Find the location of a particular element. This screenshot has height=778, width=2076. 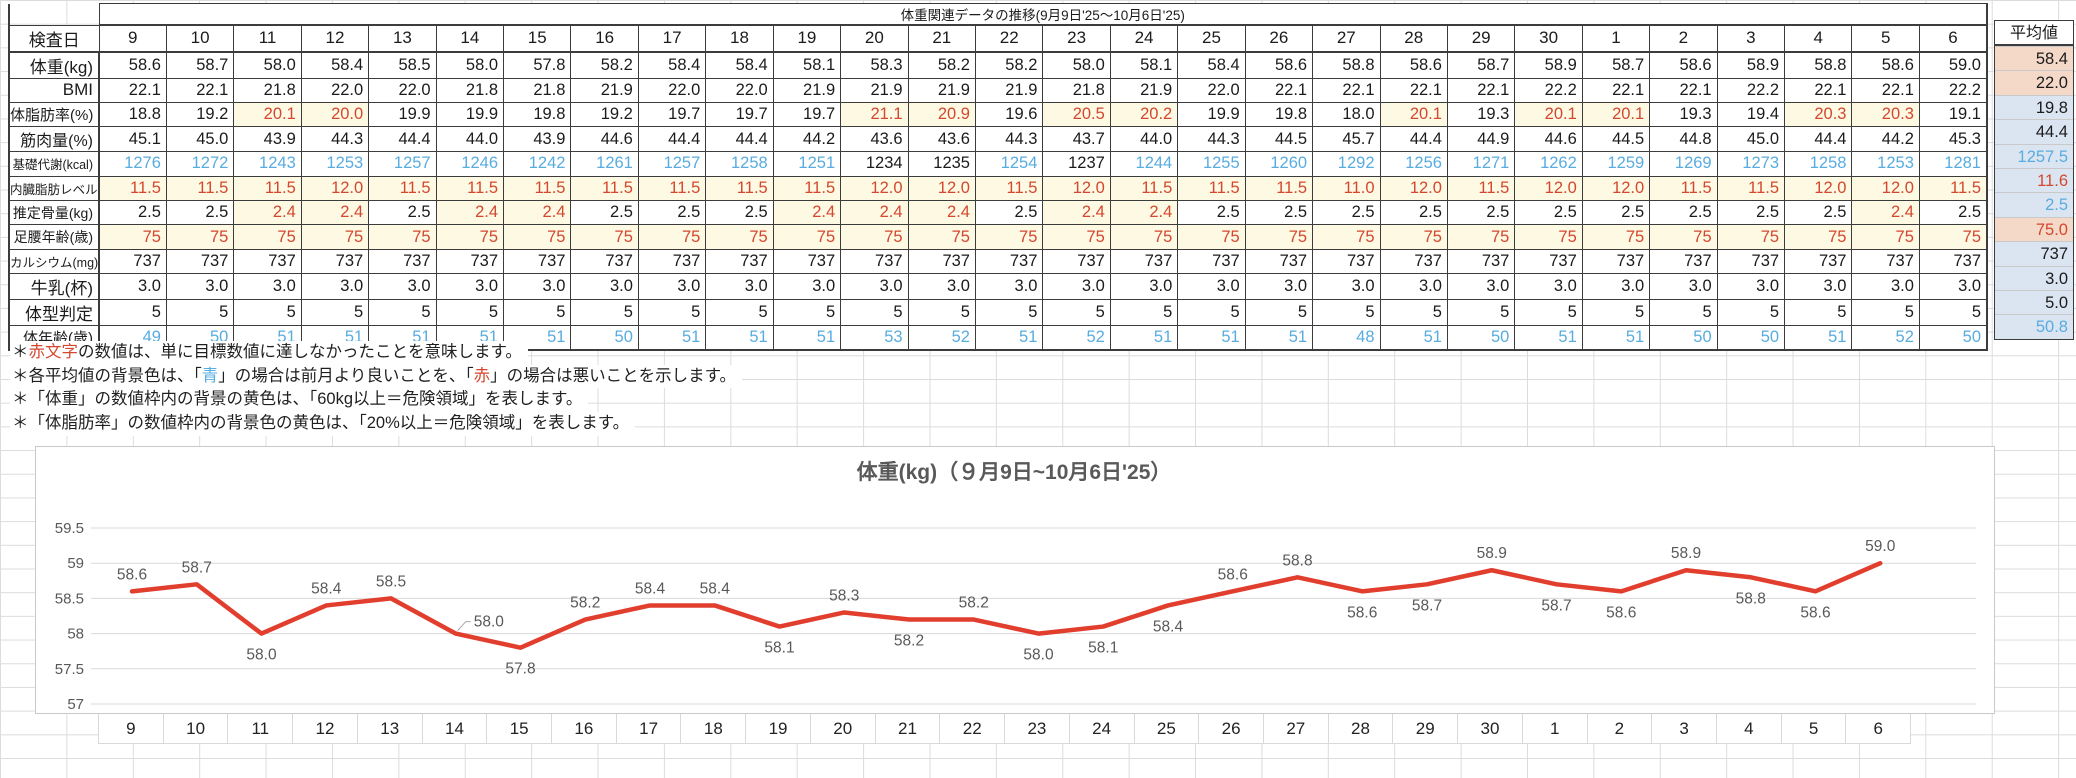

date-header-cell: 10 is located at coordinates (200, 38).